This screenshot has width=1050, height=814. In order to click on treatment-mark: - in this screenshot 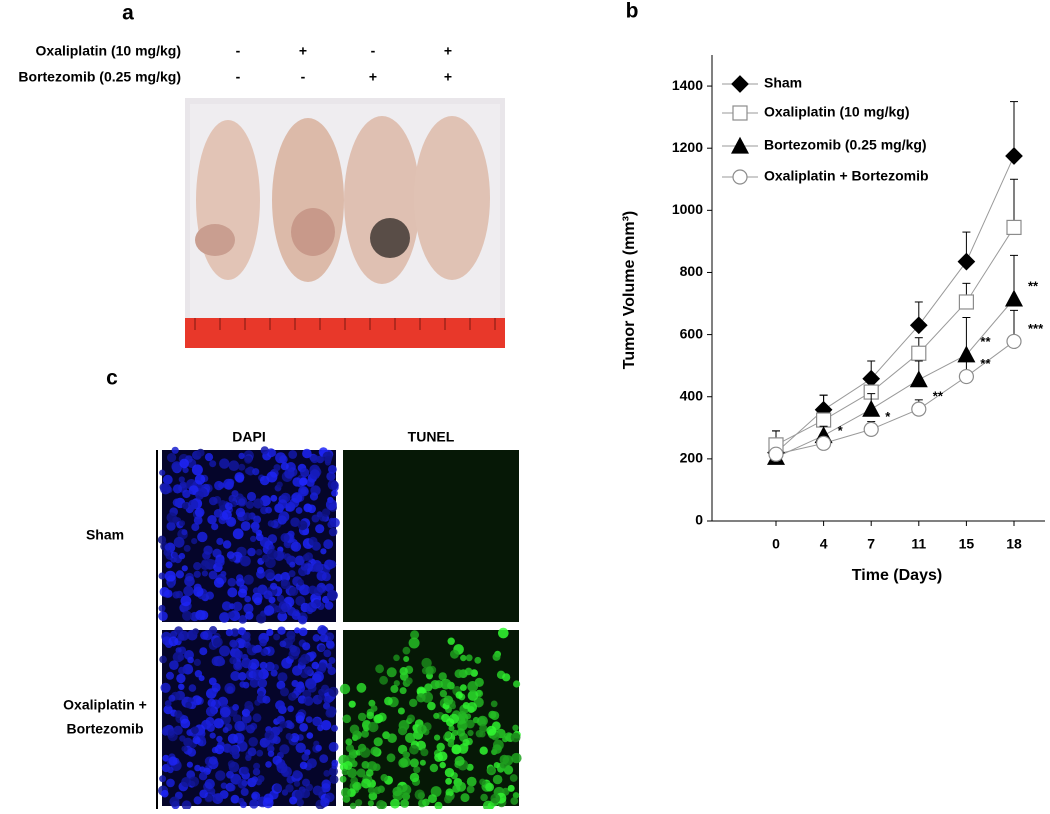, I will do `click(303, 77)`.